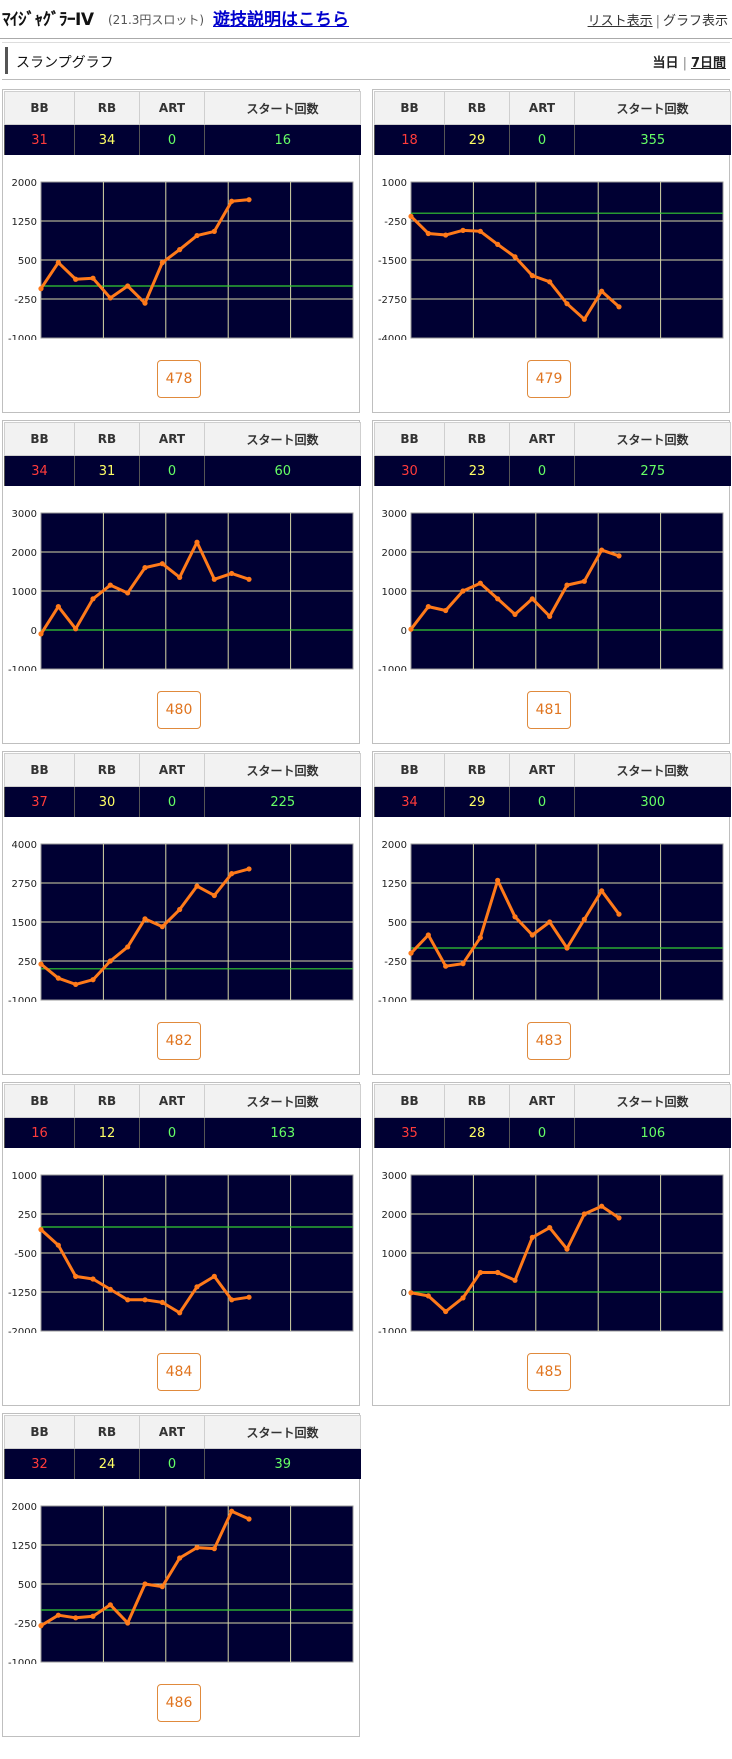  I want to click on y-tick-label: -4000, so click(392, 337).